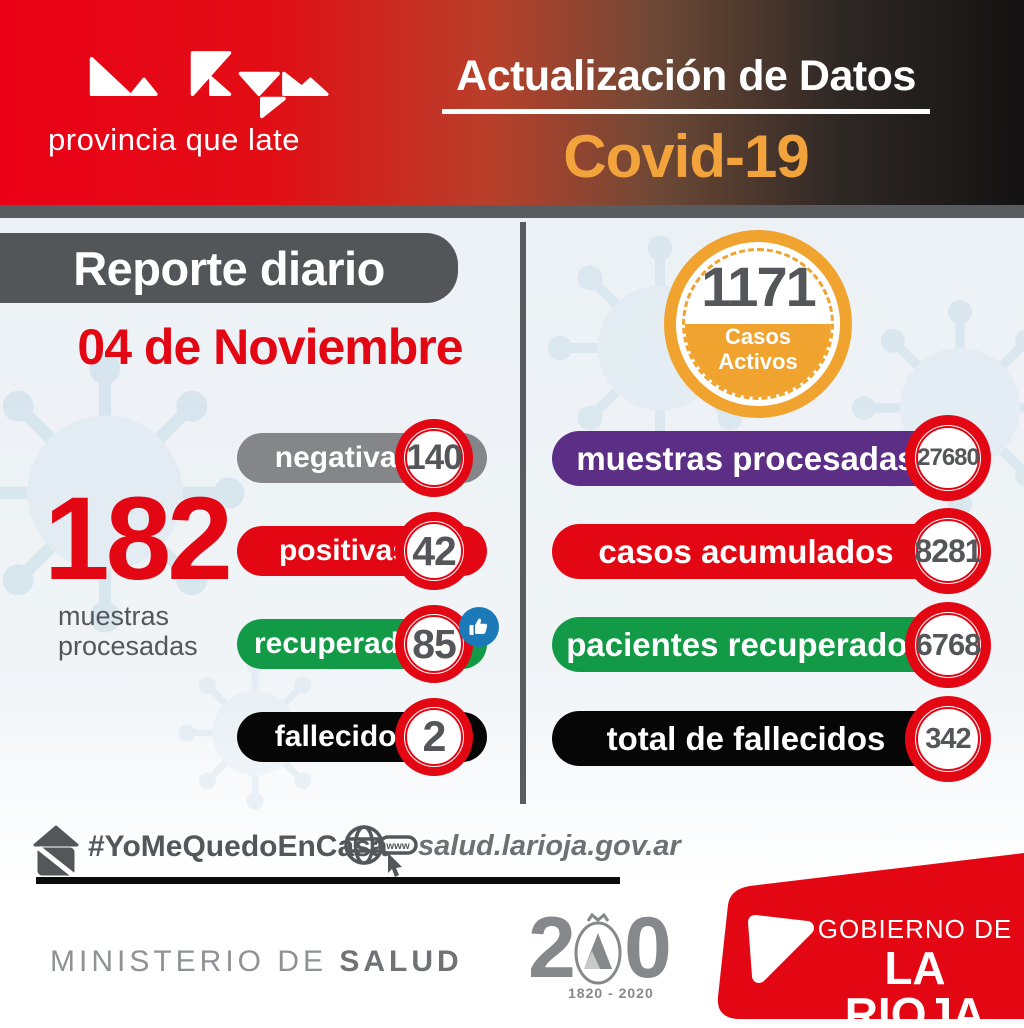  What do you see at coordinates (552, 948) in the screenshot?
I see `bicentennial-digit-2: 2` at bounding box center [552, 948].